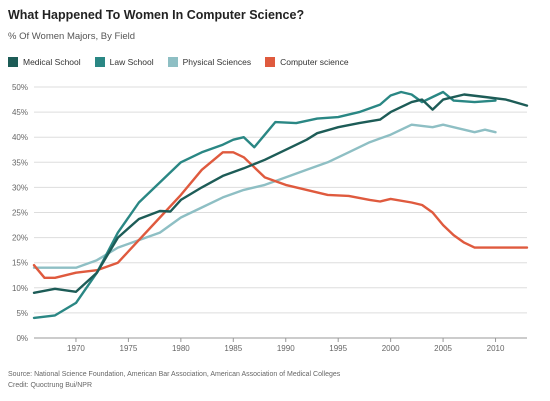 The height and width of the screenshot is (401, 550). What do you see at coordinates (314, 62) in the screenshot?
I see `legend-label-computer-science: Computer science` at bounding box center [314, 62].